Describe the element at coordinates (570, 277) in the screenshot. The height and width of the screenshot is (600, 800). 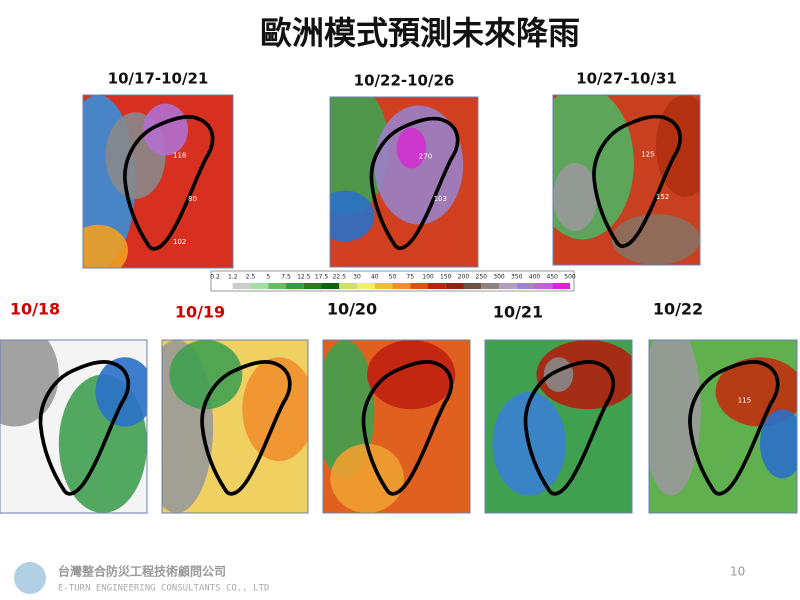
I see `colorbar-label: 500` at that location.